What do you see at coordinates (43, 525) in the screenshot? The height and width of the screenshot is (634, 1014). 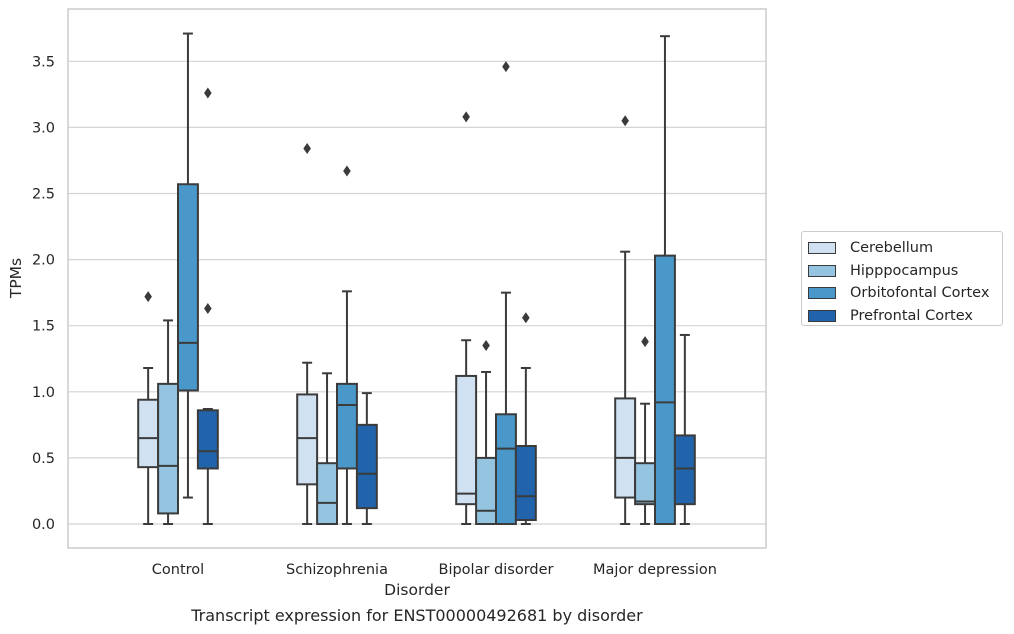 I see `y-tick-label: 0.0` at bounding box center [43, 525].